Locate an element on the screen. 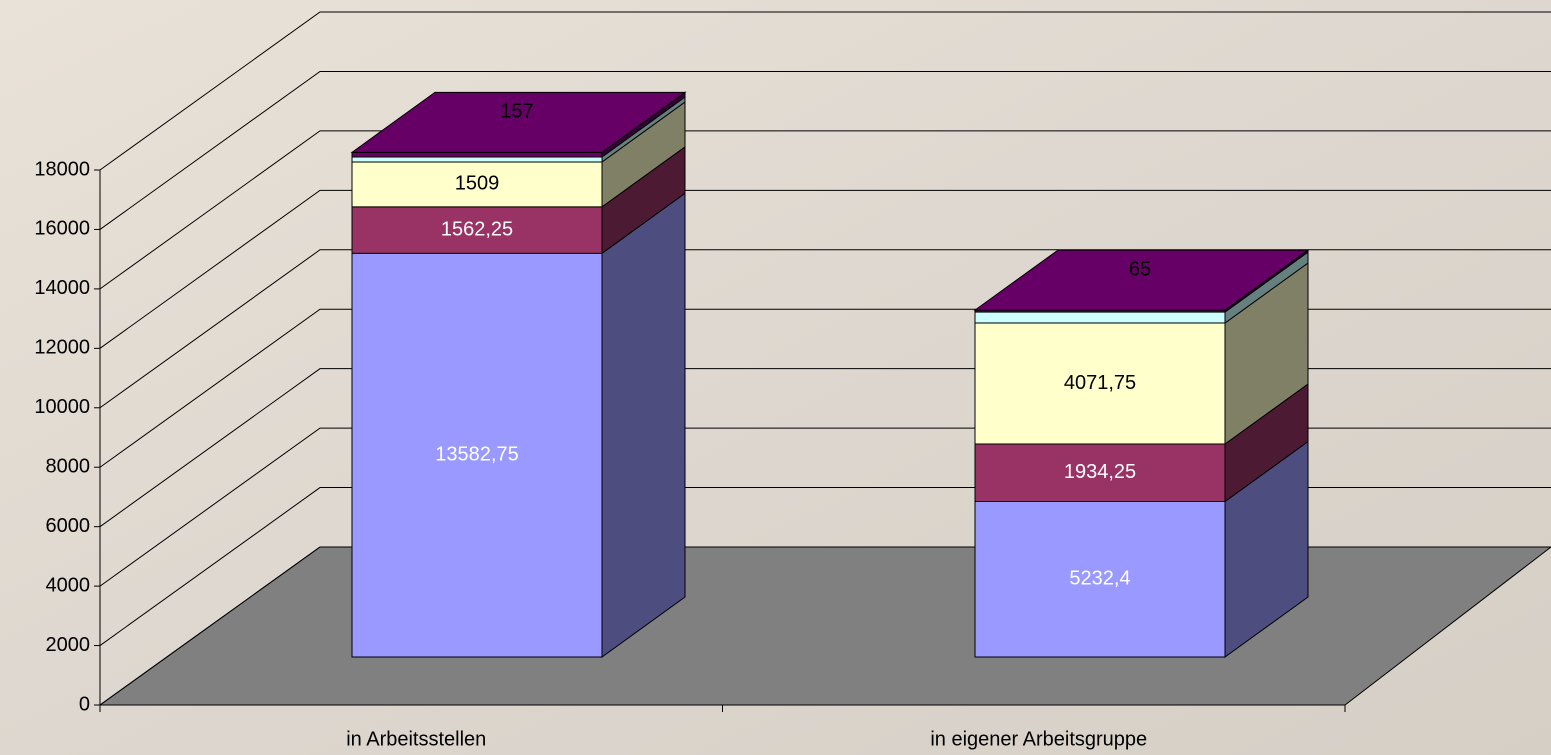 The image size is (1551, 755). value-label: 1562,25 is located at coordinates (477, 229).